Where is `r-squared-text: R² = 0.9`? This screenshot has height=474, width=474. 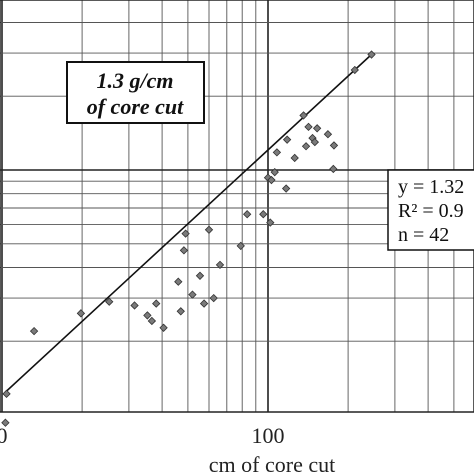 r-squared-text: R² = 0.9 is located at coordinates (431, 211).